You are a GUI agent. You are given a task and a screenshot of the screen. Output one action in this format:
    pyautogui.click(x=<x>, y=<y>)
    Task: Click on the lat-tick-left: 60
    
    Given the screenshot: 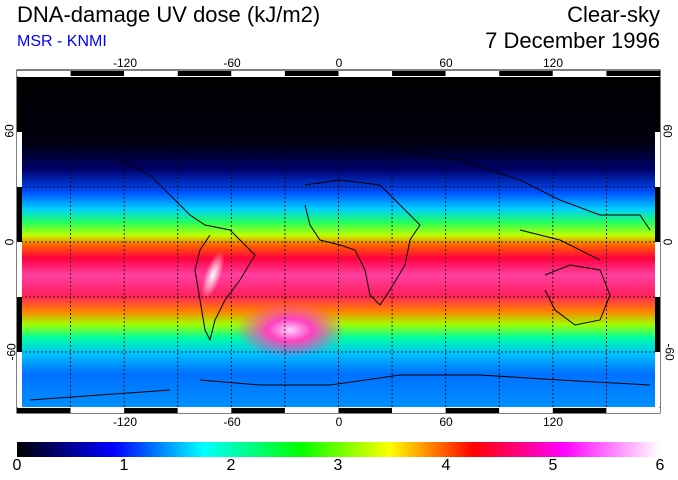 What is the action you would take?
    pyautogui.click(x=9, y=131)
    